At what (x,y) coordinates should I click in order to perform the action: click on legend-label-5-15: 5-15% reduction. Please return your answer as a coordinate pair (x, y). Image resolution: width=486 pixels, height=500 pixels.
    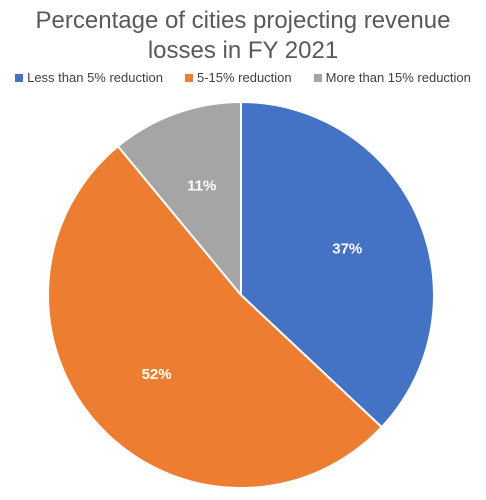
    Looking at the image, I should click on (244, 77).